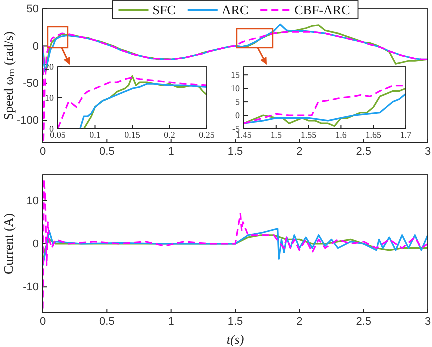 This screenshot has height=347, width=432. What do you see at coordinates (374, 135) in the screenshot?
I see `x-tick-label: 1.65` at bounding box center [374, 135].